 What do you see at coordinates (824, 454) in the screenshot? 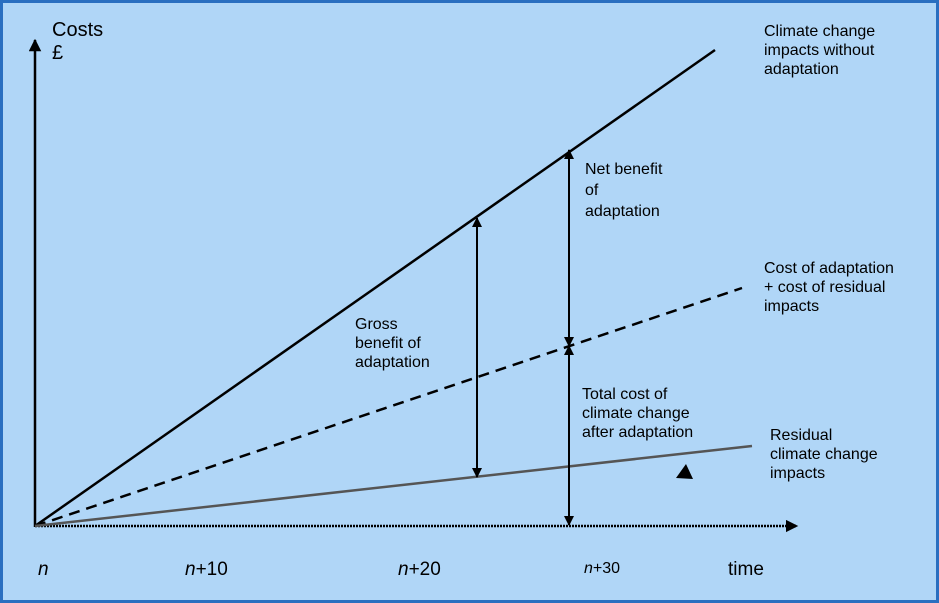
I see `label-residual-impacts: Residual climate change impacts` at bounding box center [824, 454].